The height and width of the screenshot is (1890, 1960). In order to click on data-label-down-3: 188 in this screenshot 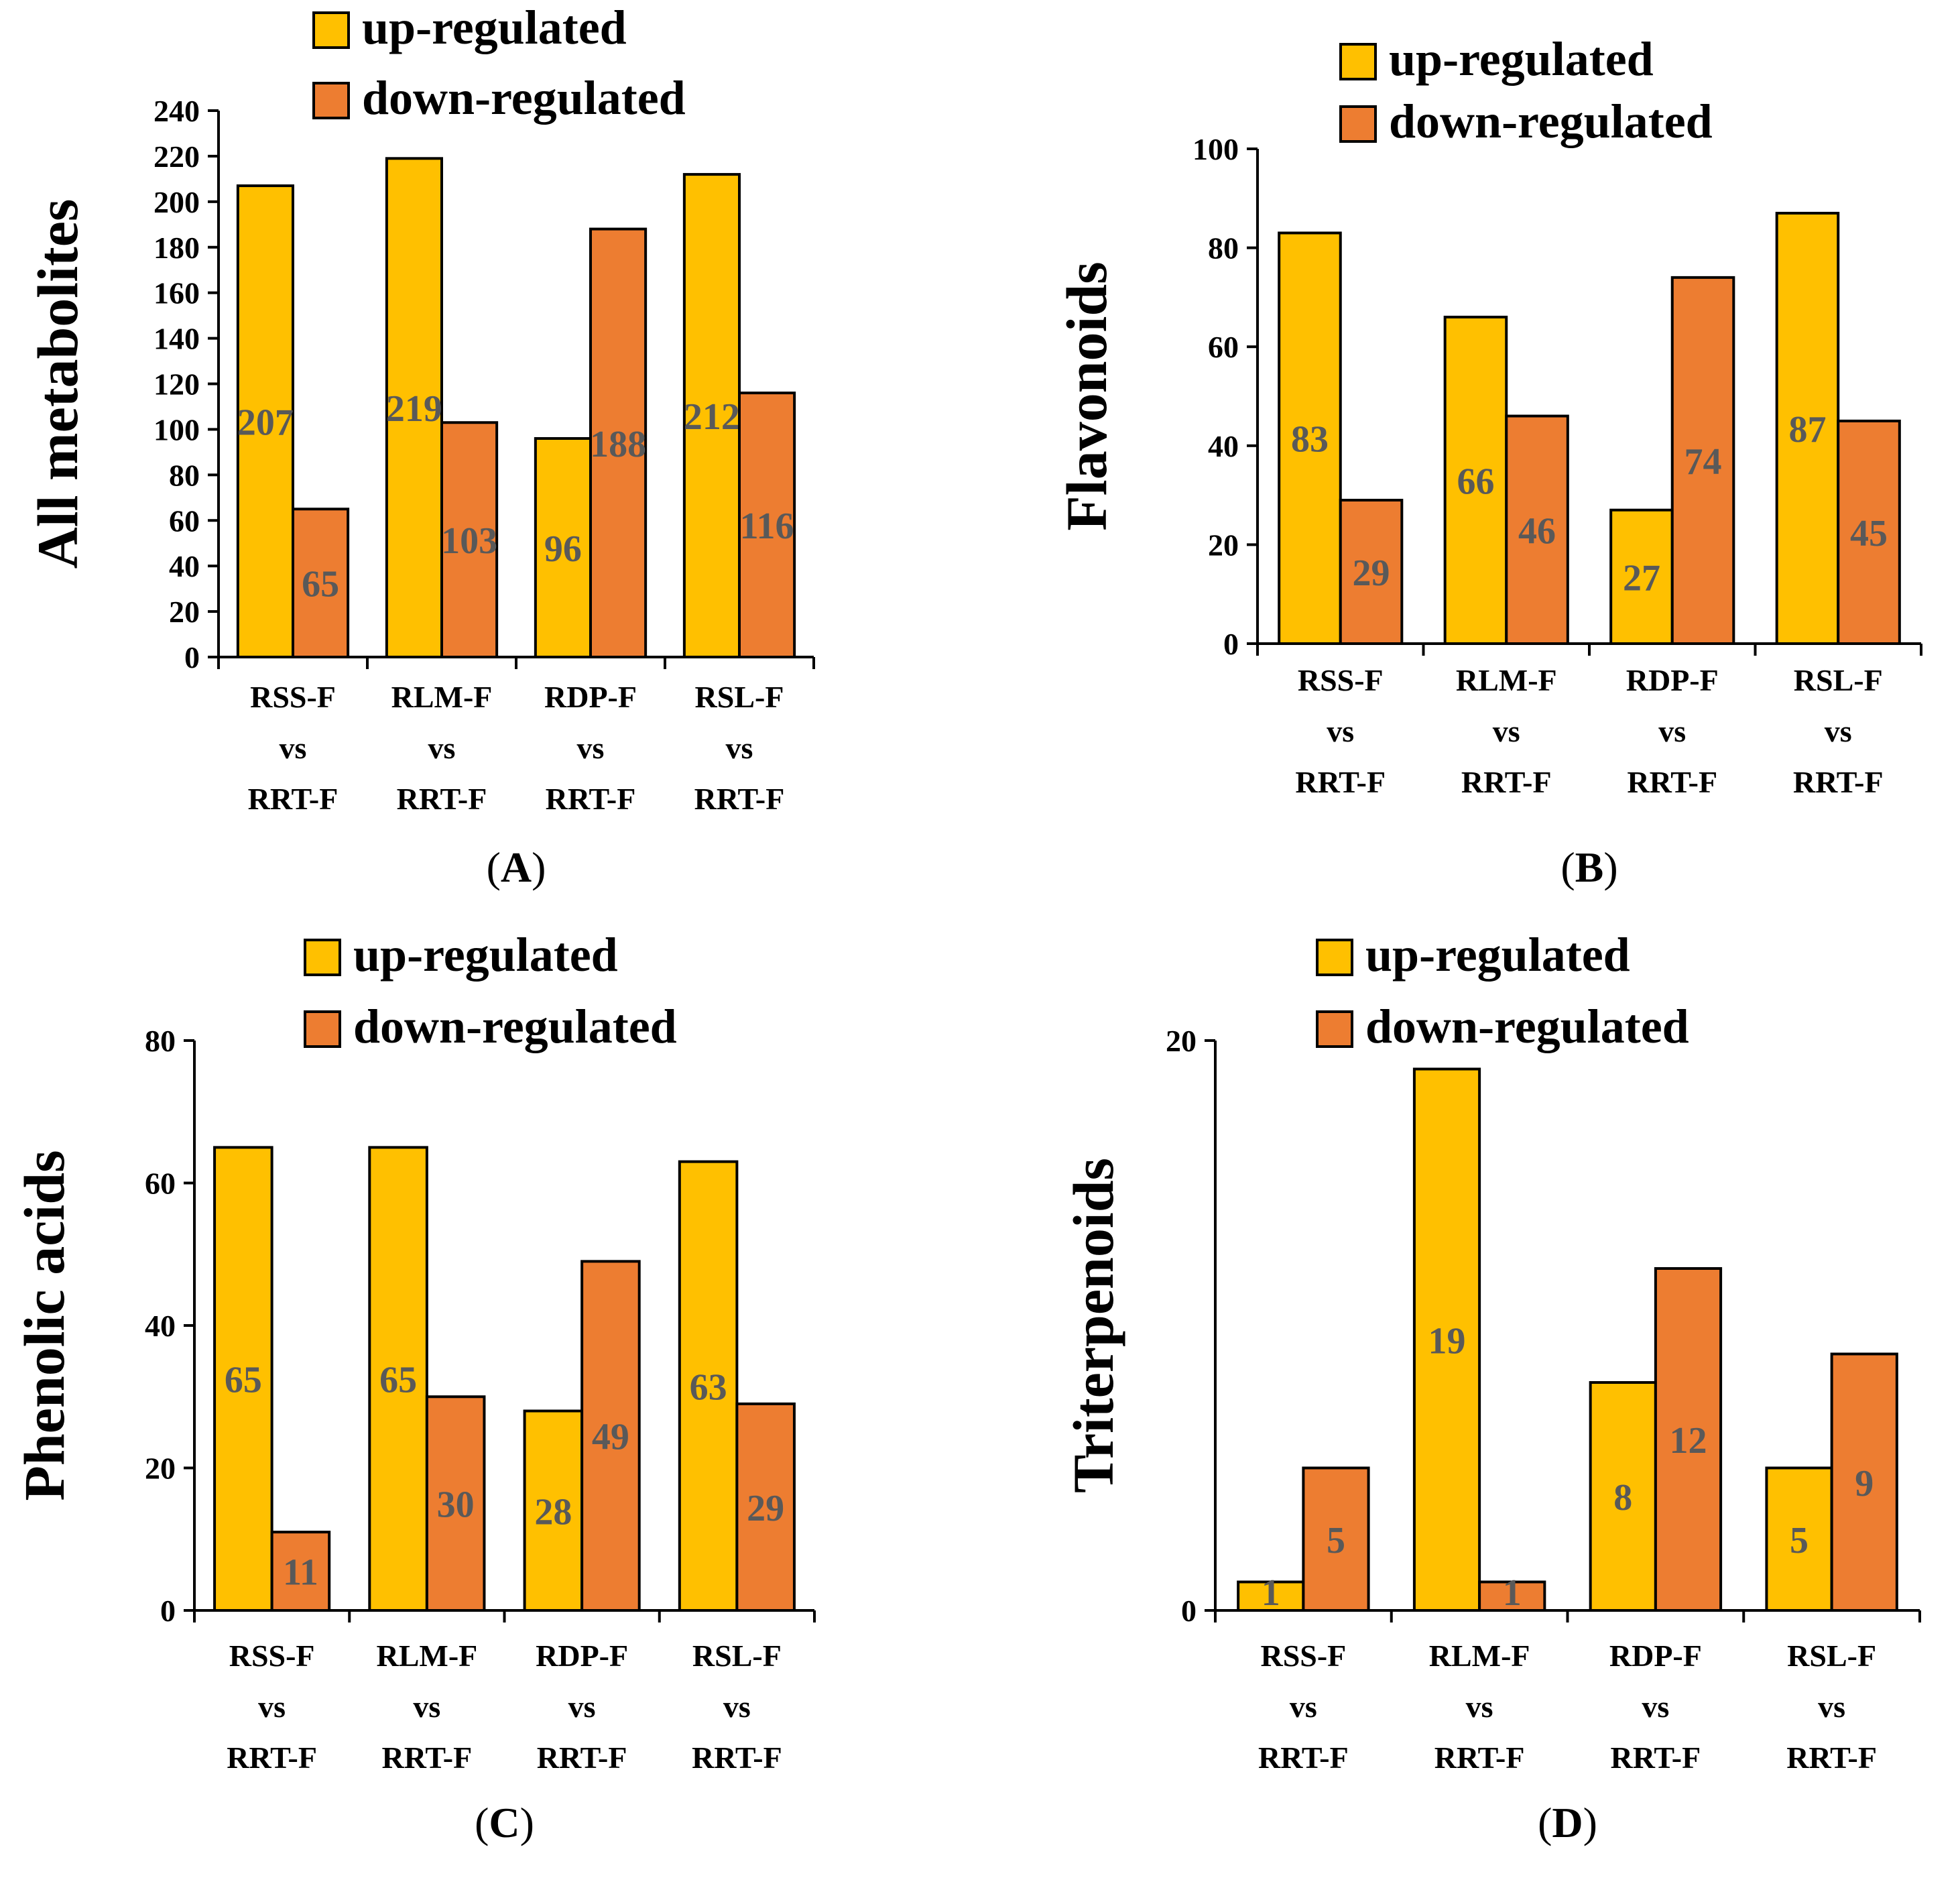, I will do `click(618, 444)`.